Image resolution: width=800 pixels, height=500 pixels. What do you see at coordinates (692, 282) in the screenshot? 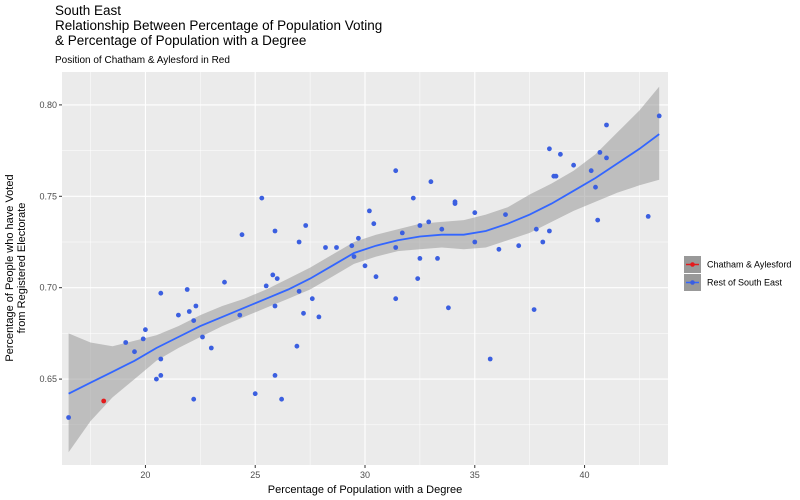
I see `legend-key-rest-dot` at bounding box center [692, 282].